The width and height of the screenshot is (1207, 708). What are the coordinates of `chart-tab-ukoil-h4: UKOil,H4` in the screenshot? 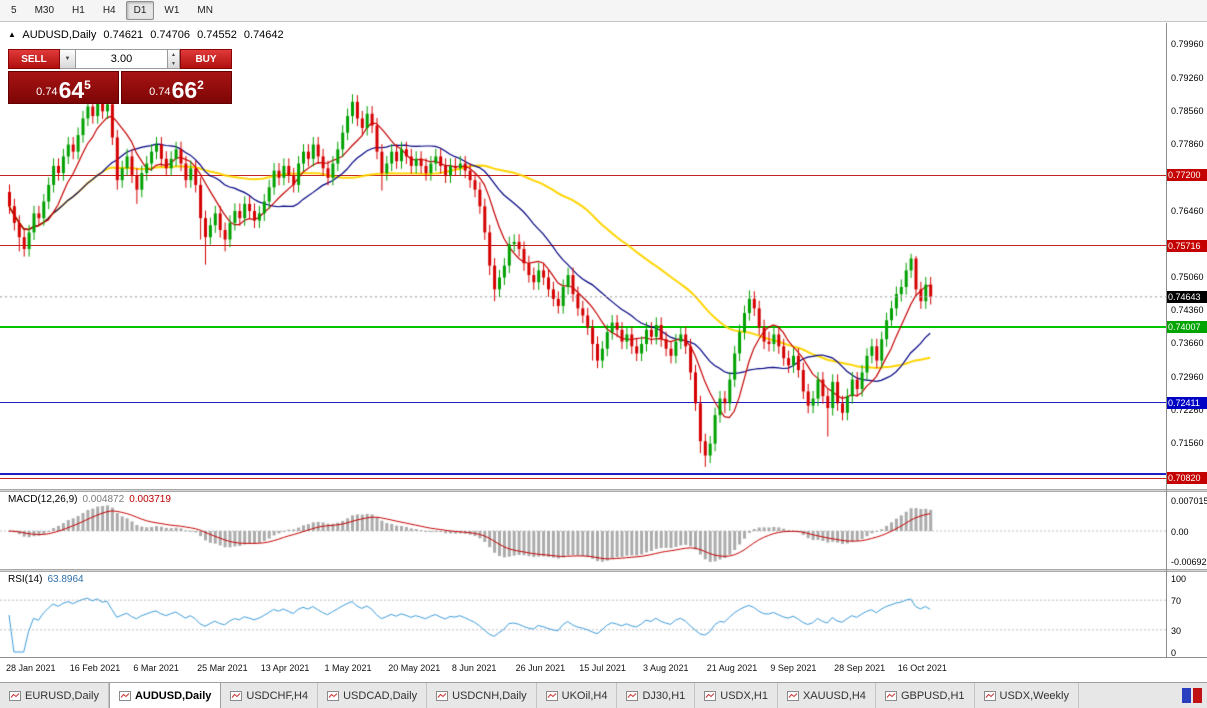 It's located at (577, 695).